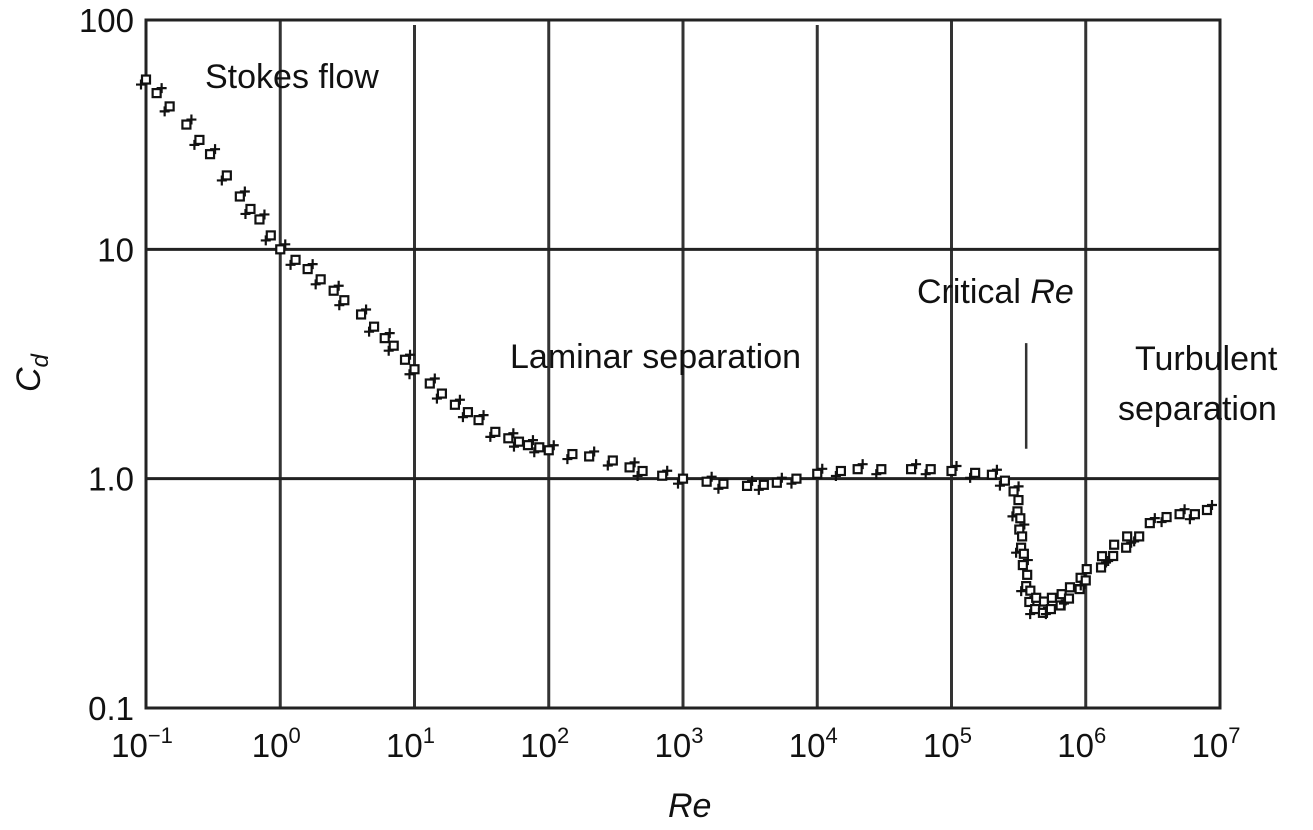 The image size is (1313, 830). Describe the element at coordinates (1234, 735) in the screenshot. I see `x-tick-exponent: 7` at that location.